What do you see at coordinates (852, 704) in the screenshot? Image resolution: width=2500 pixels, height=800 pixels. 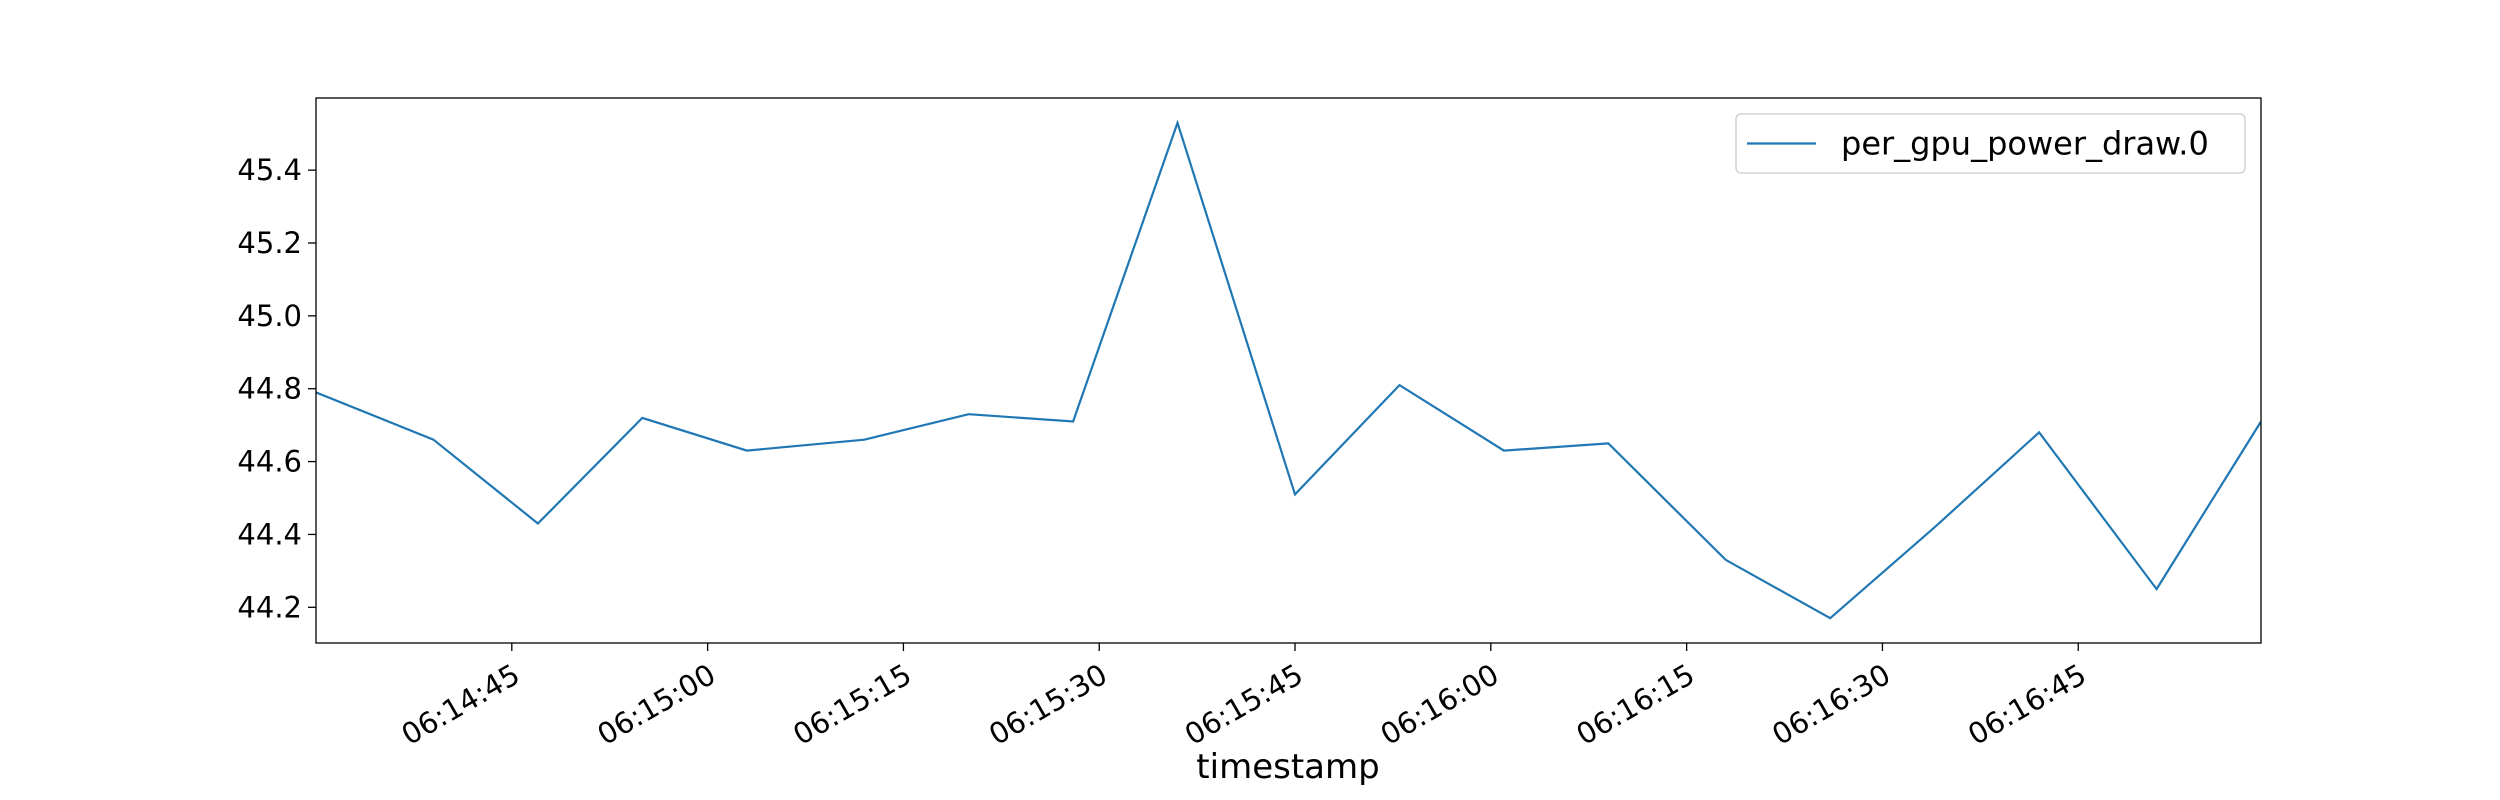 I see `x-tick-label: 06:15:15` at bounding box center [852, 704].